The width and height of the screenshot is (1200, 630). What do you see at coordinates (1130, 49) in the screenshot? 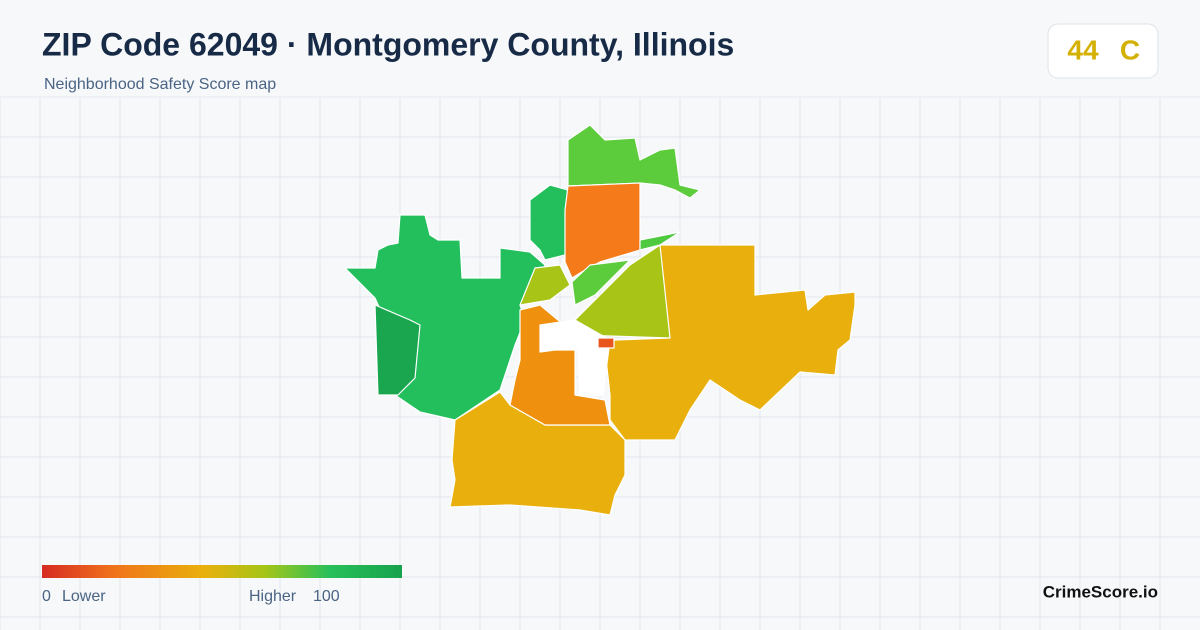
I see `score-grade: C` at bounding box center [1130, 49].